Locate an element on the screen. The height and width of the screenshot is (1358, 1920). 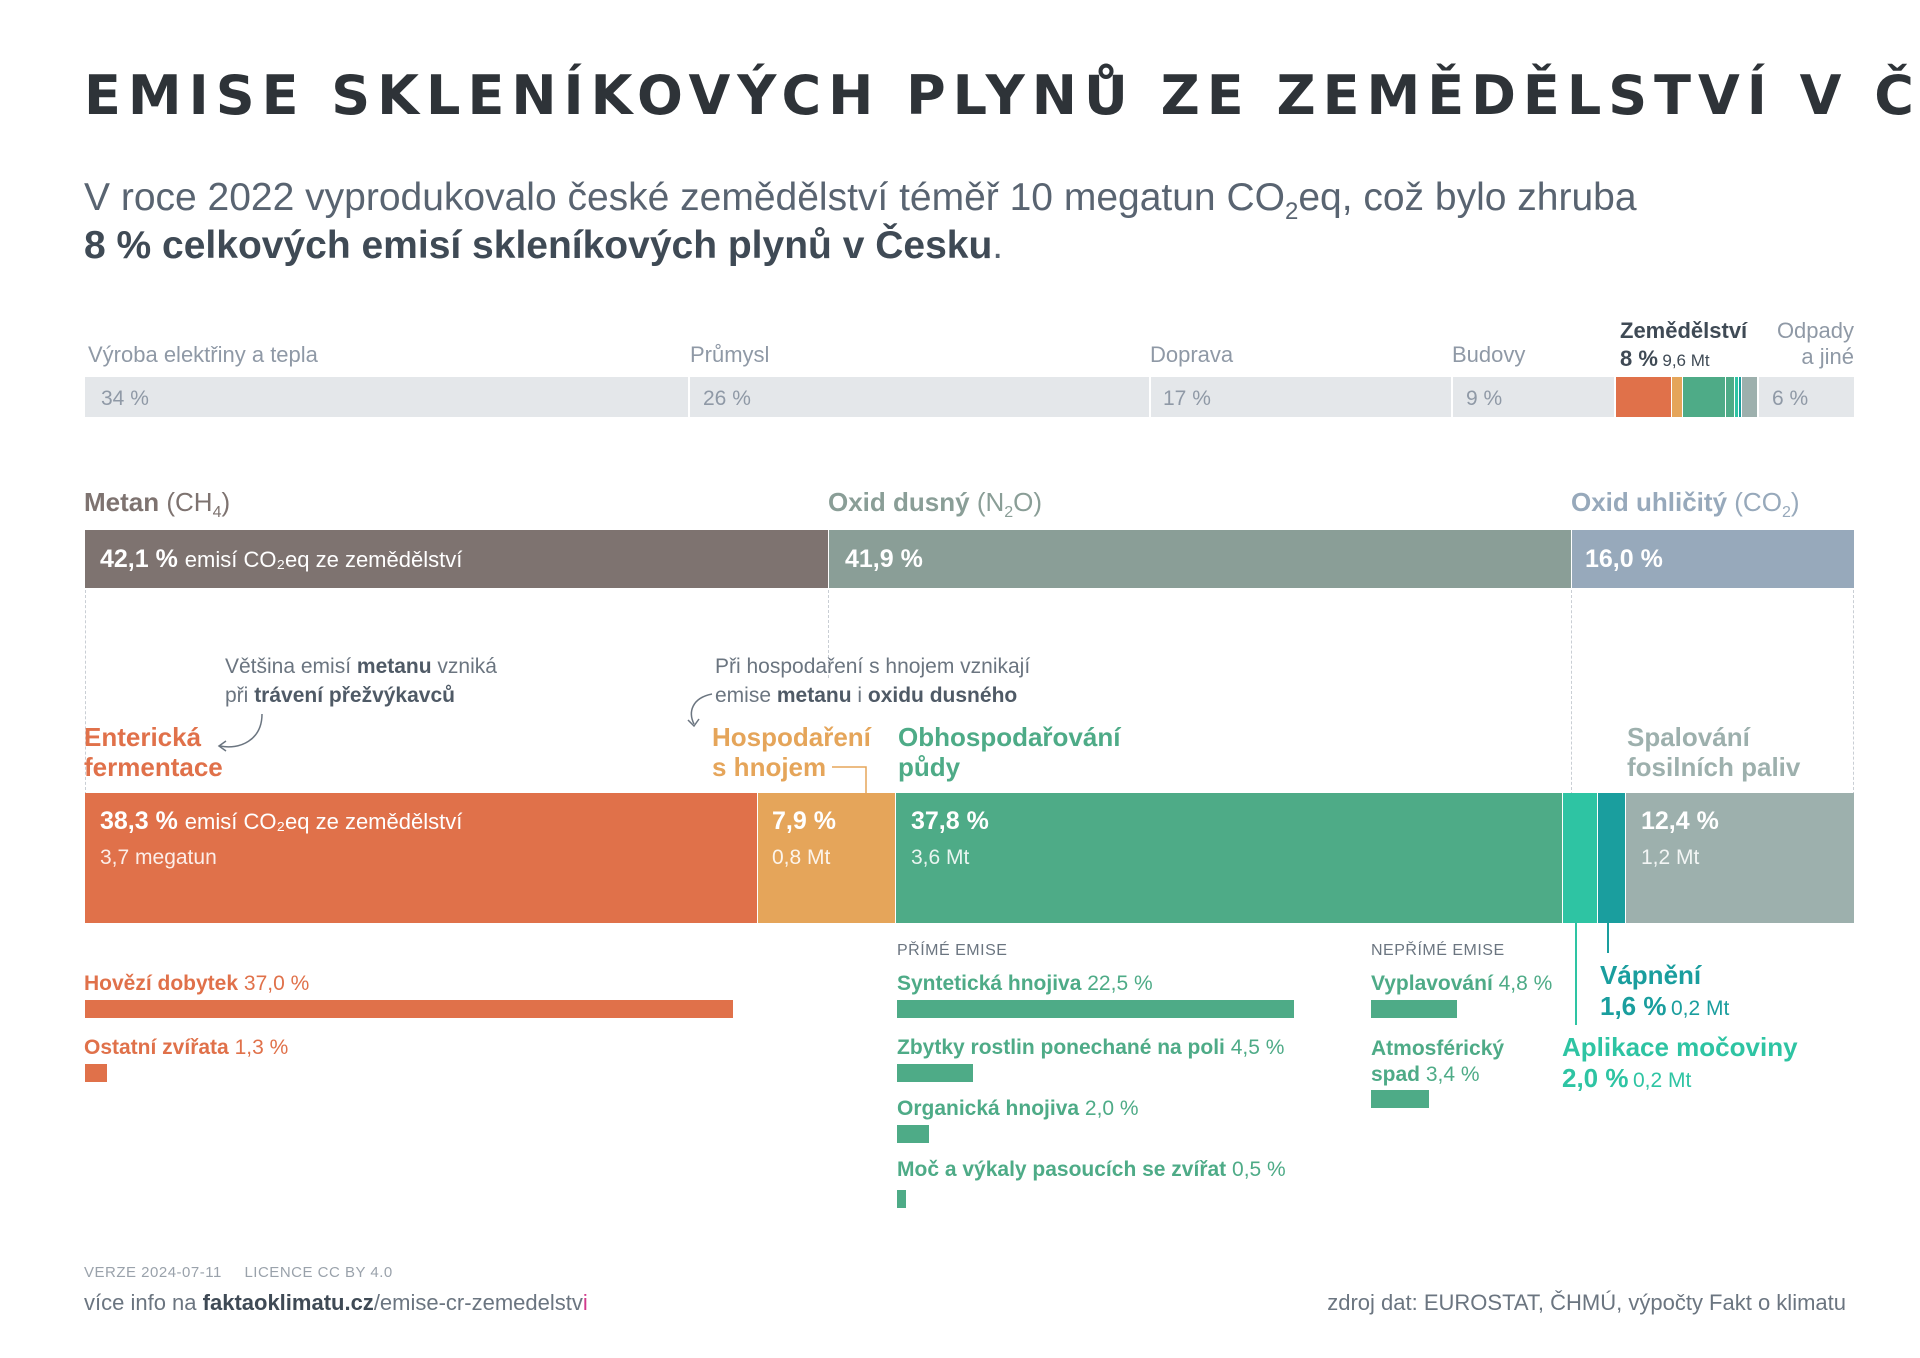
subtitle-end: . is located at coordinates (998, 245).